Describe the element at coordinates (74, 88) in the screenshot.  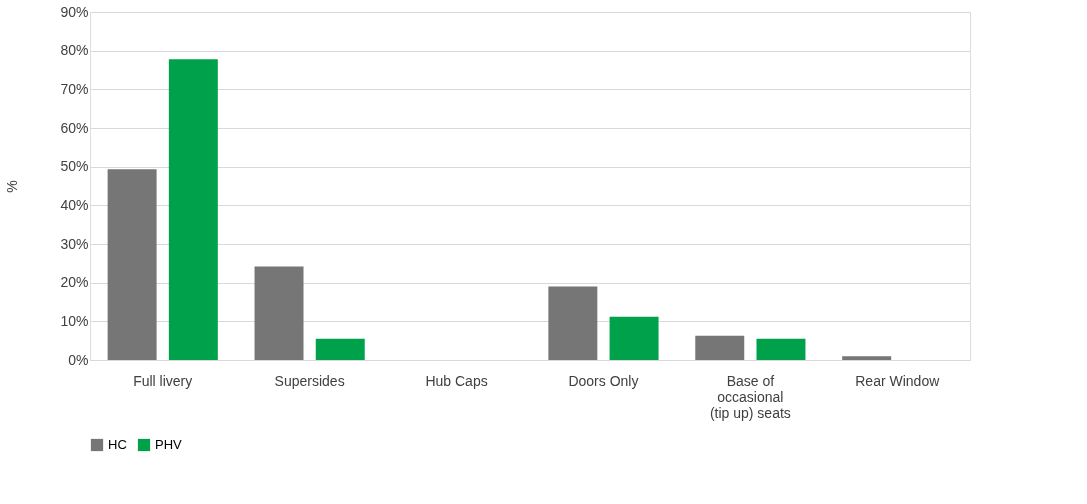
I see `y-tick-label: 70%` at that location.